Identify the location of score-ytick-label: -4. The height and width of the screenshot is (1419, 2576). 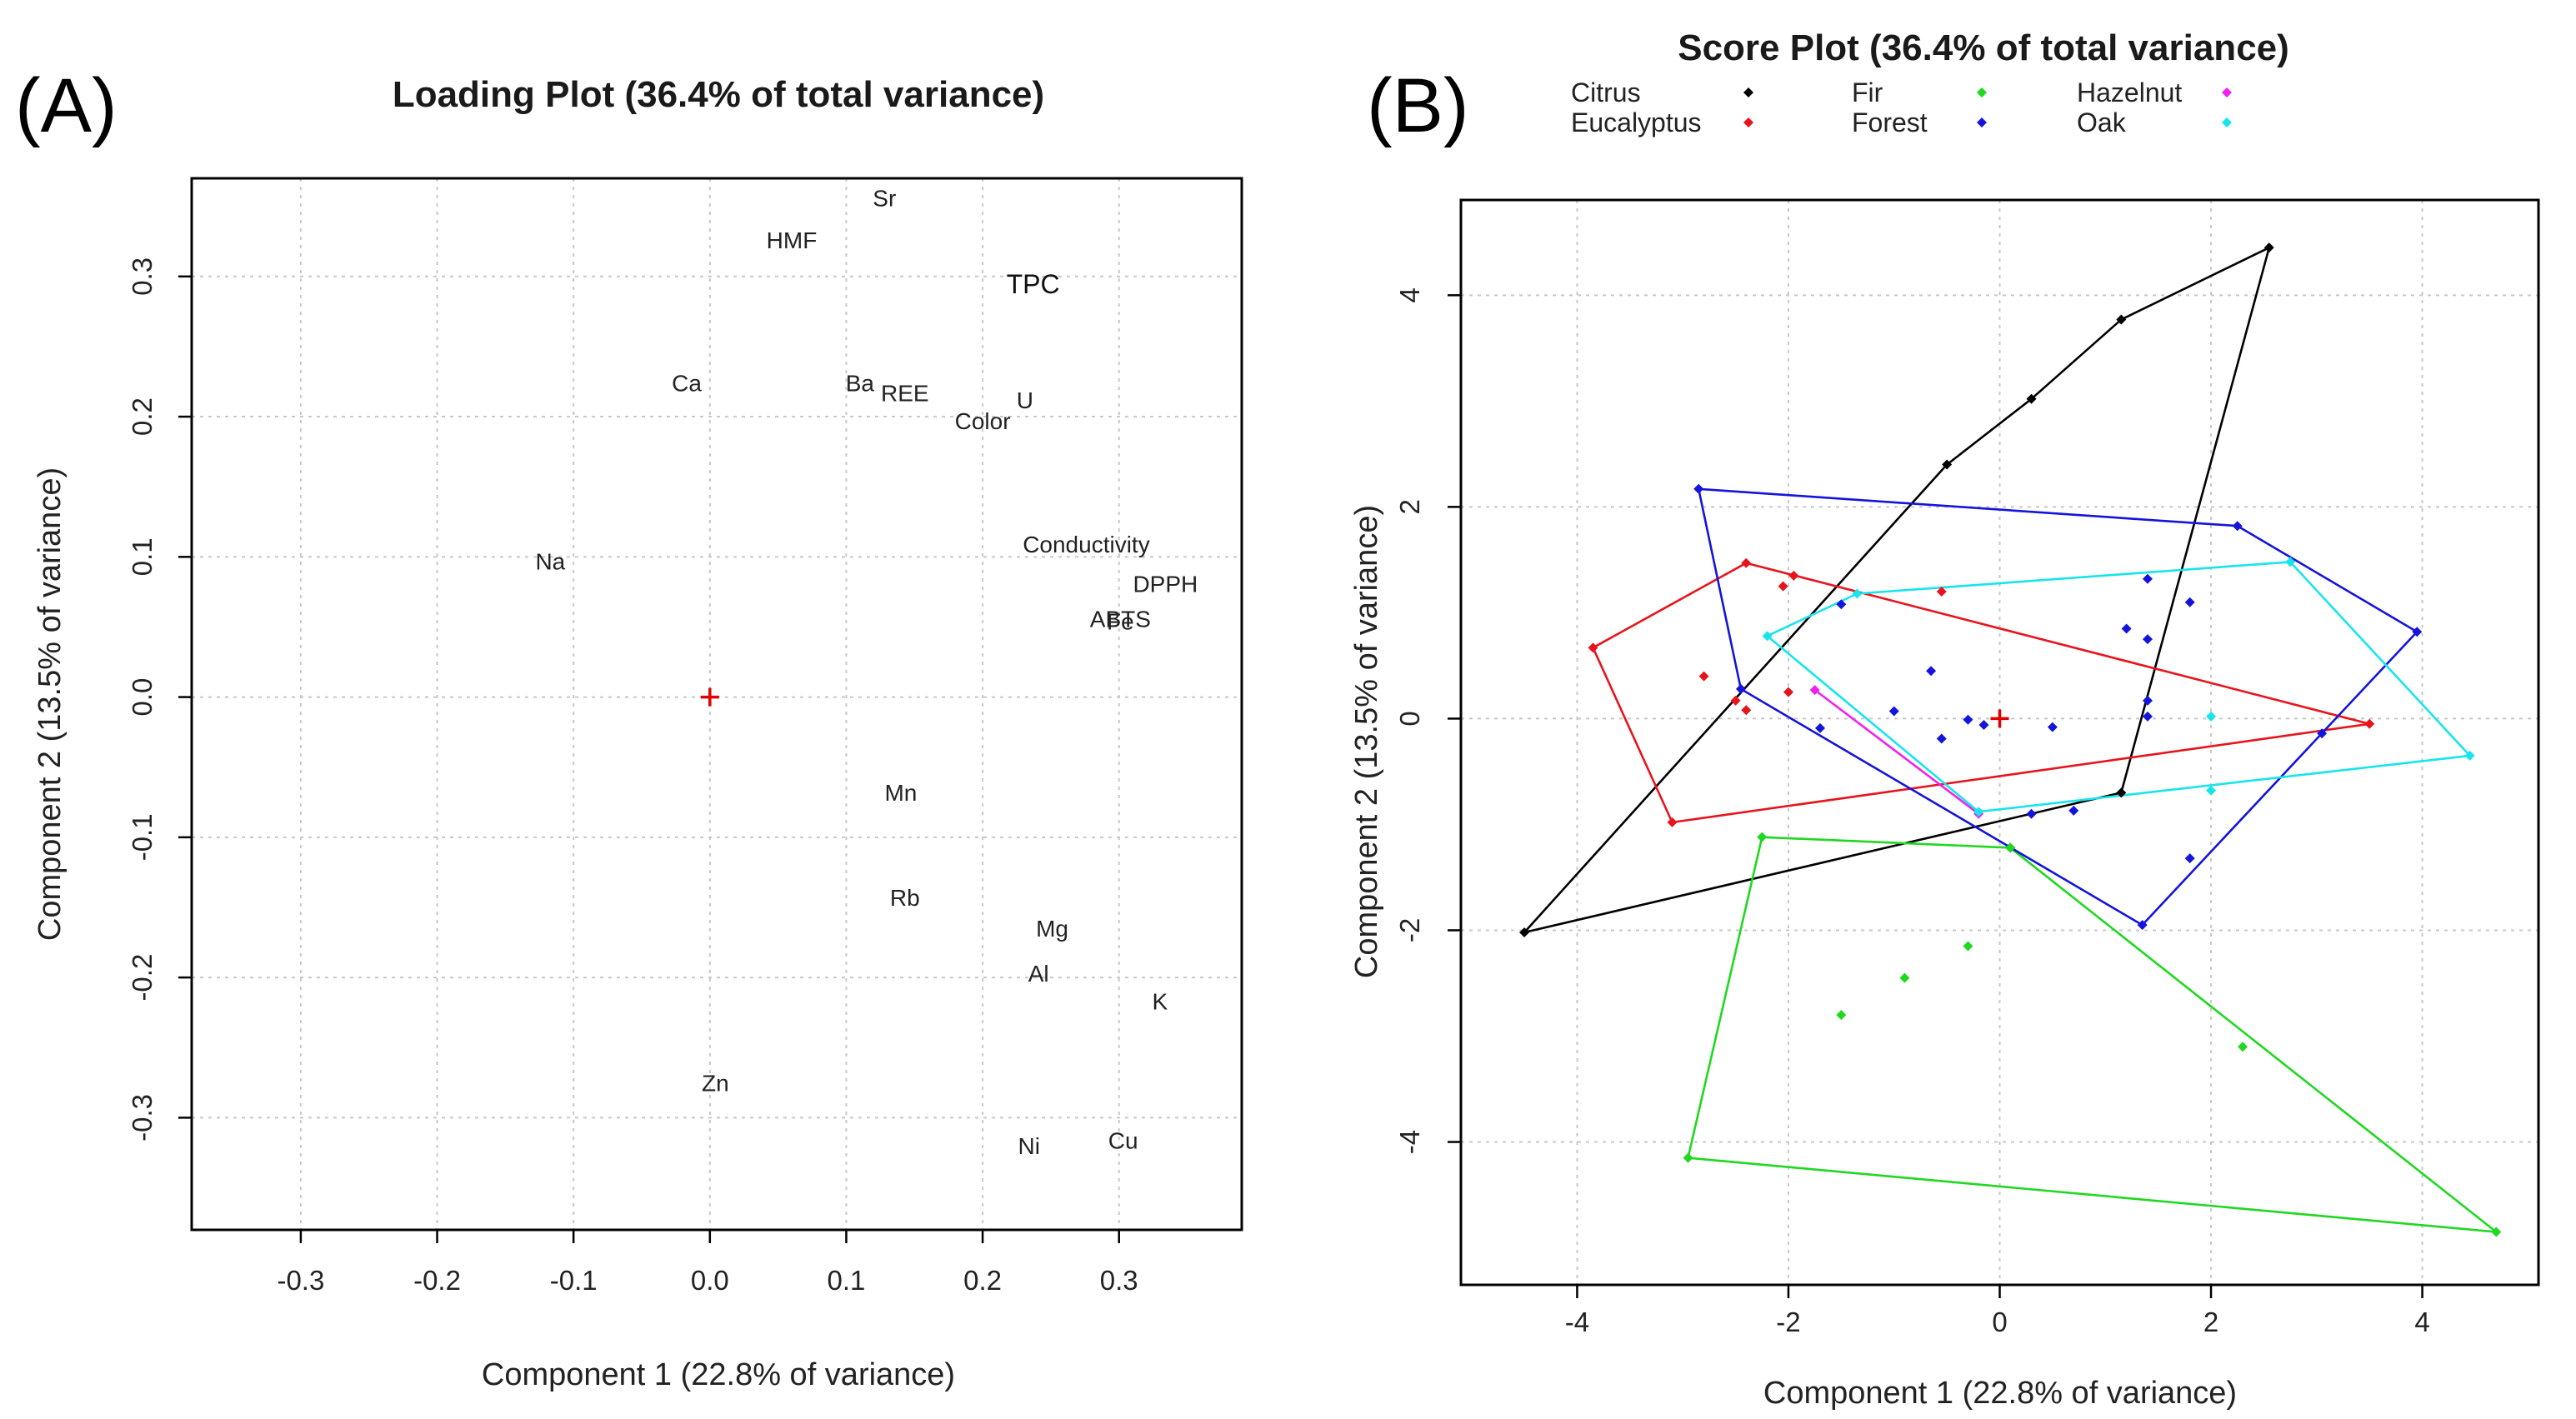
(1410, 1142).